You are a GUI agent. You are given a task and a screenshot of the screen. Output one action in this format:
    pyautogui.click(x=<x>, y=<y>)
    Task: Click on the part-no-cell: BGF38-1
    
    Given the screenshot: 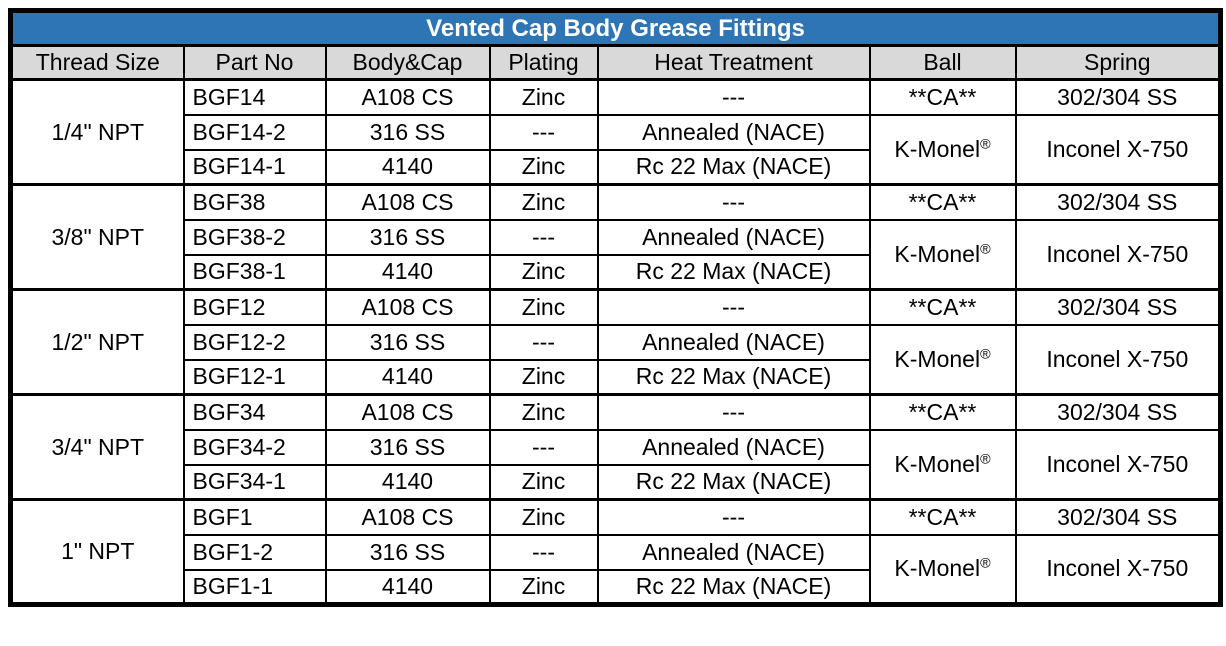 What is the action you would take?
    pyautogui.click(x=254, y=272)
    